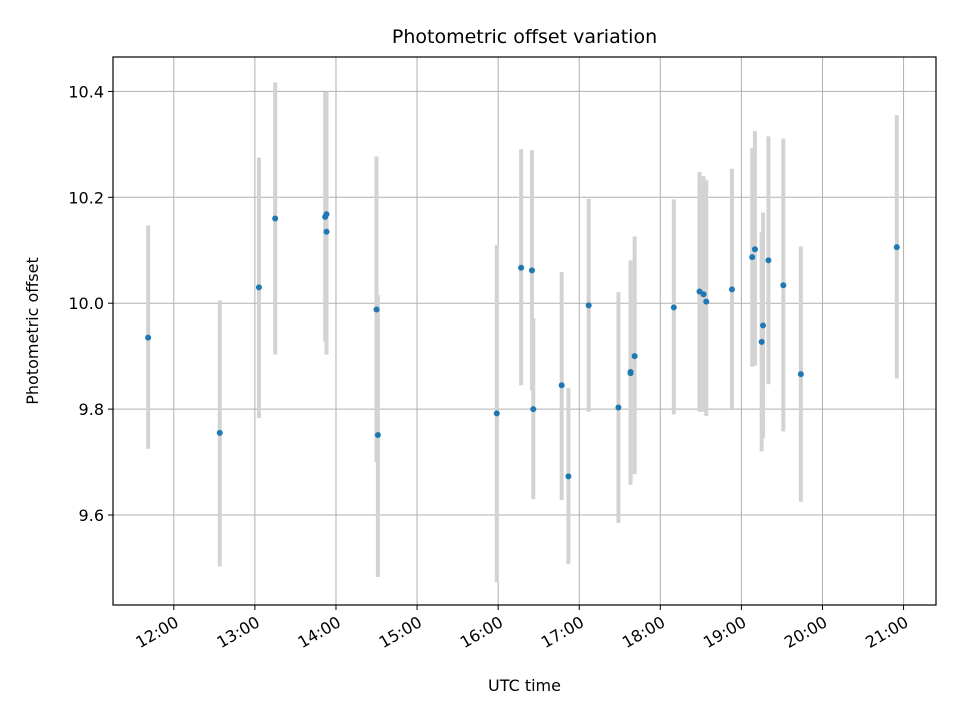  I want to click on y-tick-label: 9.8, so click(91, 409).